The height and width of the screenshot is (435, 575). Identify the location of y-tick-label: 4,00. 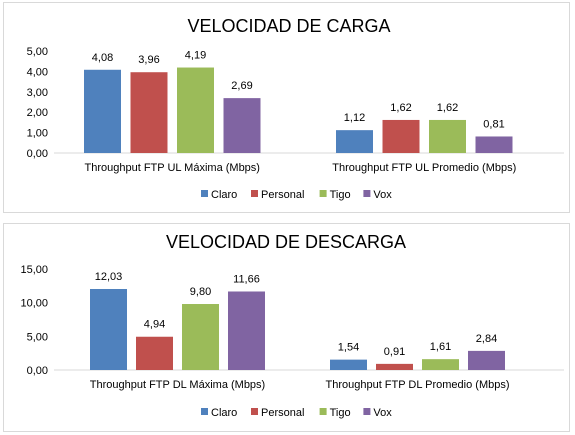
(37, 72).